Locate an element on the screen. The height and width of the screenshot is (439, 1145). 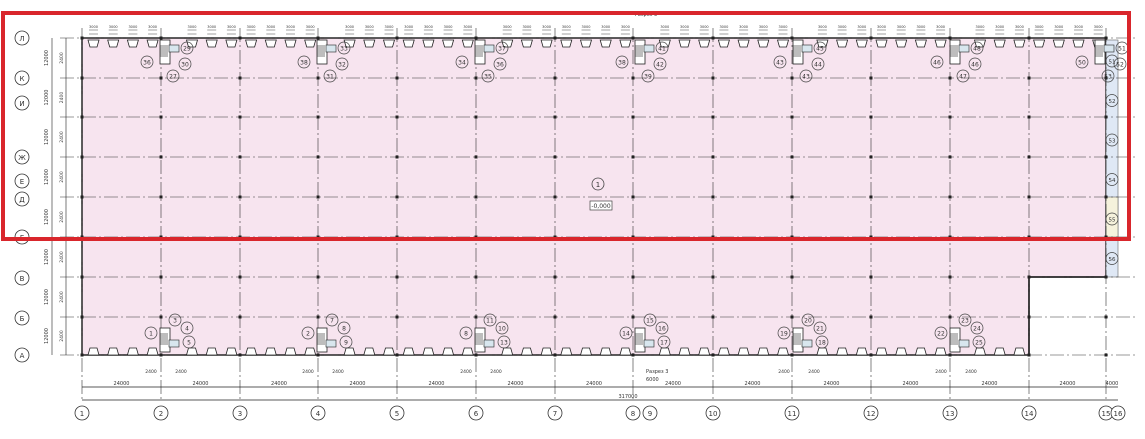
callout-label: 38 is located at coordinates (622, 63).